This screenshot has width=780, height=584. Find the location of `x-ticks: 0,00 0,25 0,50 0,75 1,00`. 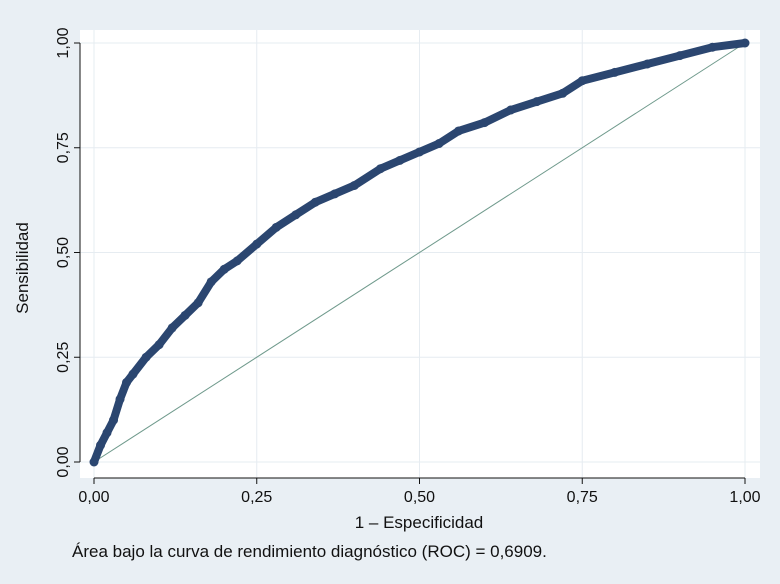

x-ticks: 0,00 0,25 0,50 0,75 1,00 is located at coordinates (419, 492).